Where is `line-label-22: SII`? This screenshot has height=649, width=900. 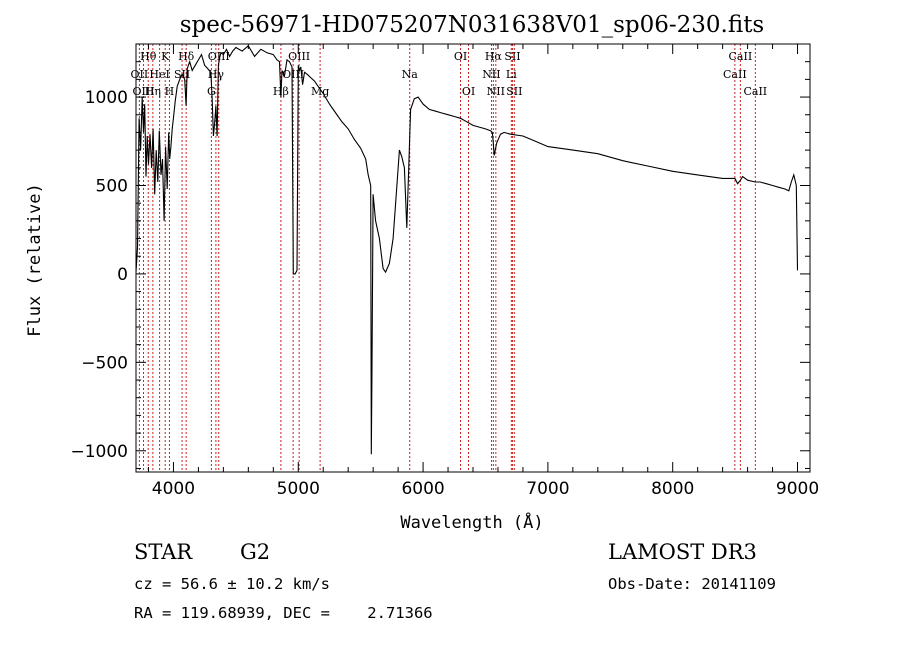
line-label-22: SII is located at coordinates (512, 56).